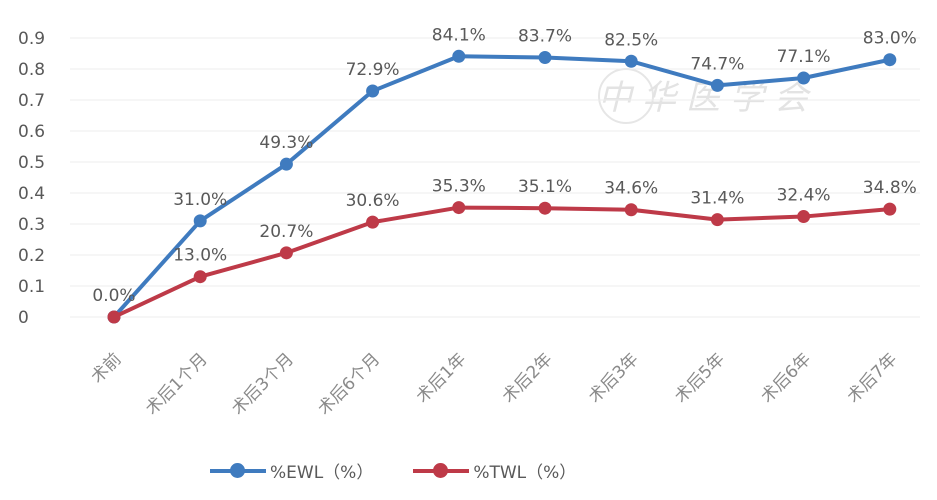 The image size is (937, 500). I want to click on legend-label-ewl: %EWL（%）, so click(322, 473).